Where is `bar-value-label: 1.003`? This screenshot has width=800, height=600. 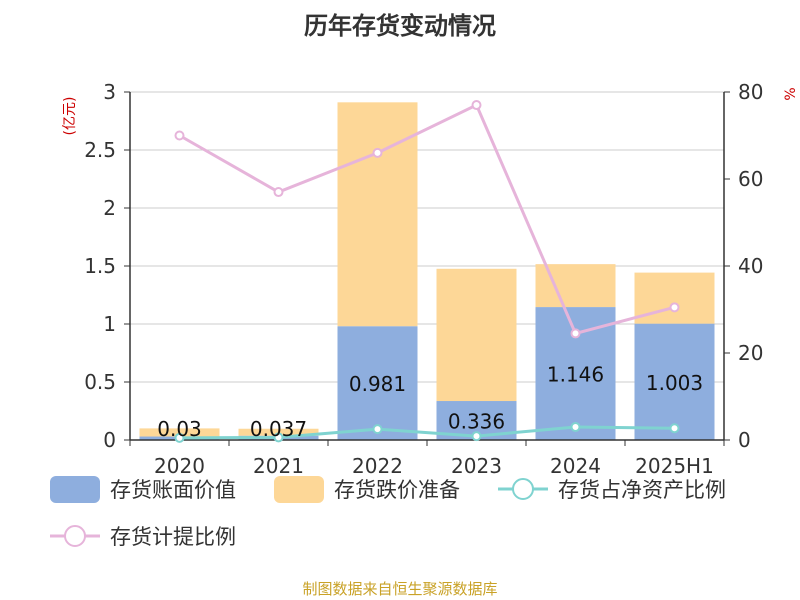 bar-value-label: 1.003 is located at coordinates (674, 383).